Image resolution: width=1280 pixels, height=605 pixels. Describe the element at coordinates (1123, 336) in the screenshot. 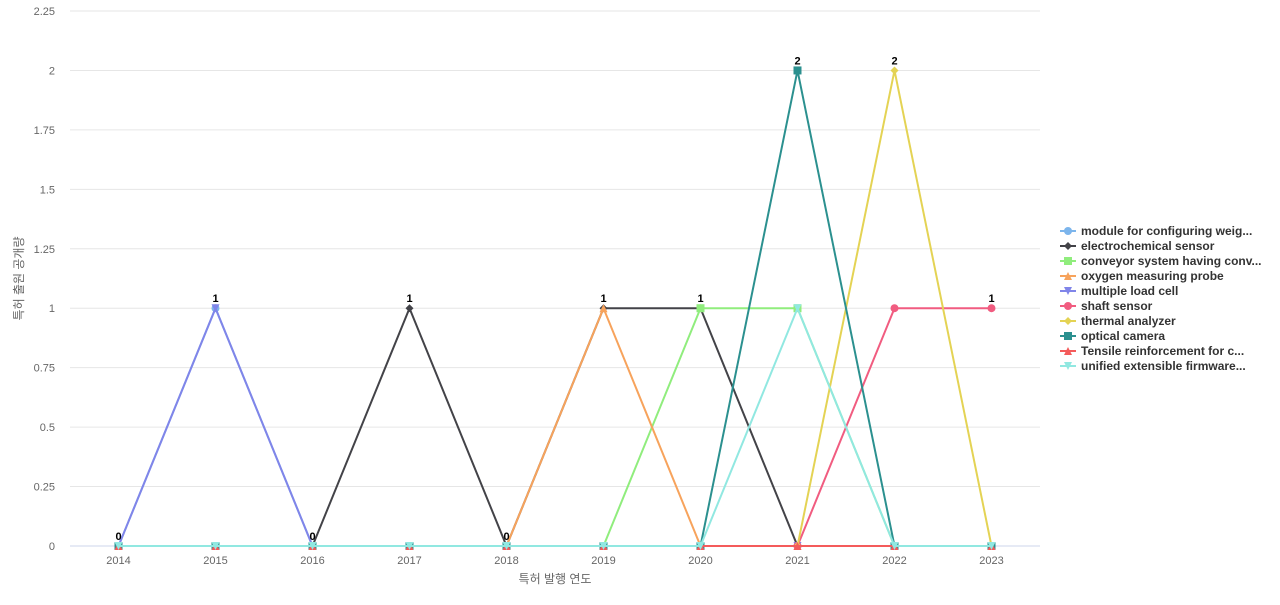

I see `legend-label: optical camera` at that location.